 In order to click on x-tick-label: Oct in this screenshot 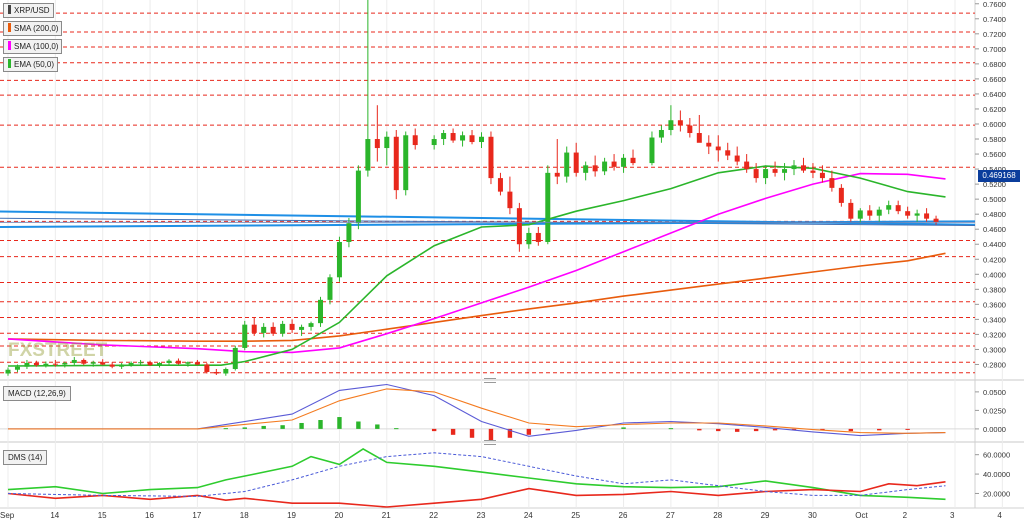, I will do `click(861, 515)`.